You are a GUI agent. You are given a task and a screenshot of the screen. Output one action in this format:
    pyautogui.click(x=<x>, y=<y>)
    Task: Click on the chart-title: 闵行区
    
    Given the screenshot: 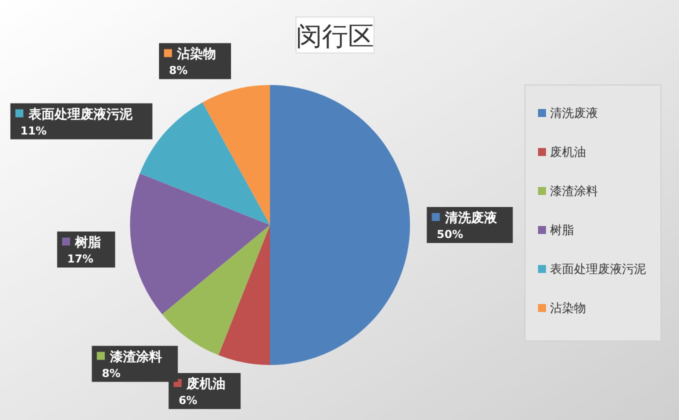 What is the action you would take?
    pyautogui.click(x=335, y=37)
    